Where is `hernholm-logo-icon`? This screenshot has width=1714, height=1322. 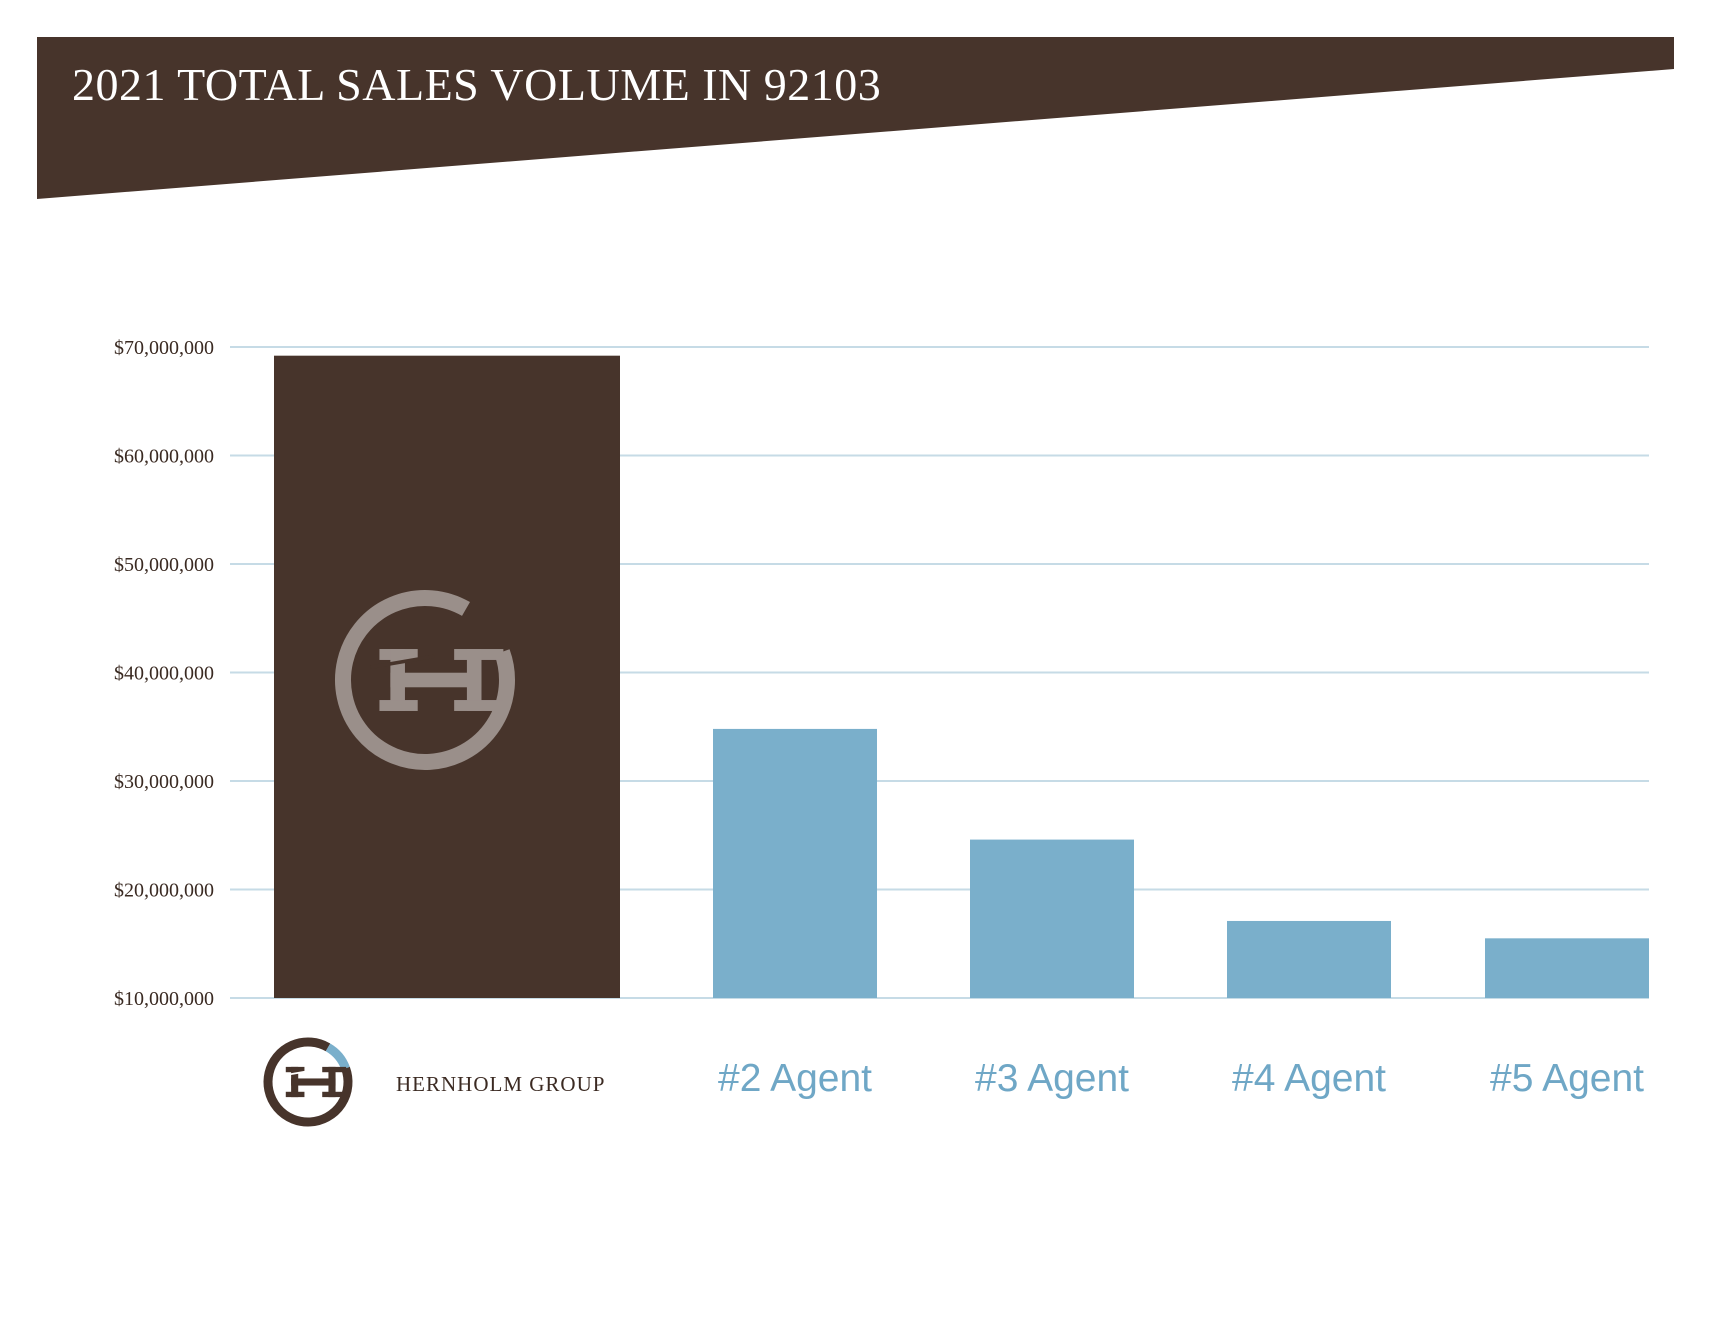
hernholm-logo-icon is located at coordinates (308, 1082).